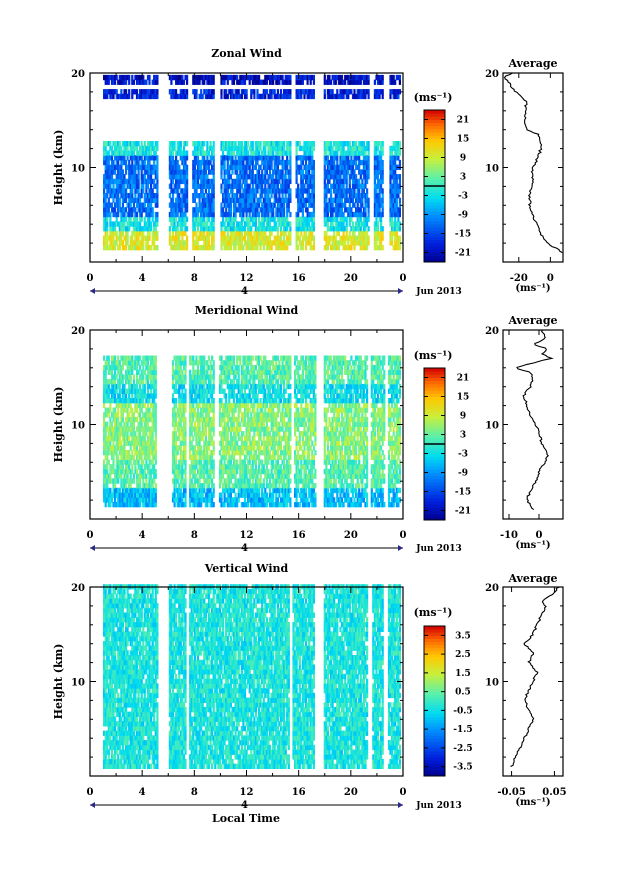 This screenshot has height=877, width=622. Describe the element at coordinates (90, 278) in the screenshot. I see `x-tick-label: 0` at that location.